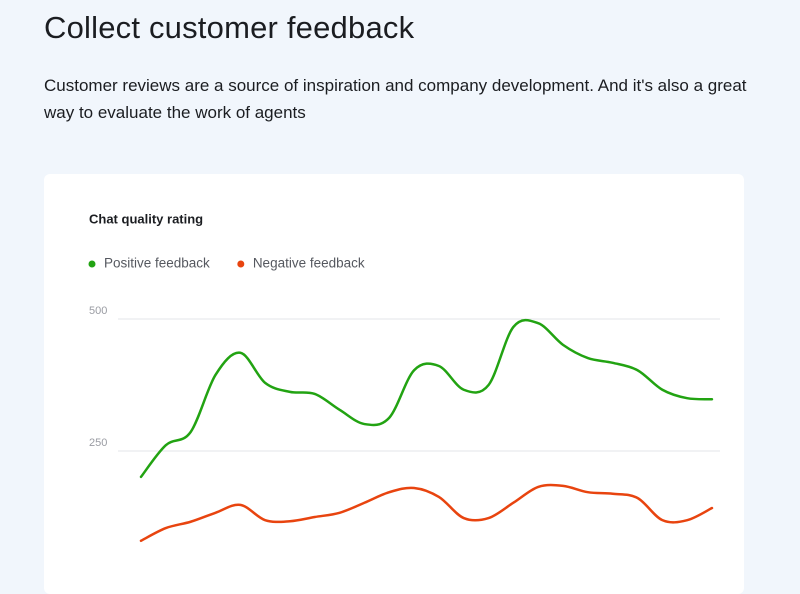 This screenshot has width=800, height=594. I want to click on legend-label: Positive feedback, so click(157, 263).